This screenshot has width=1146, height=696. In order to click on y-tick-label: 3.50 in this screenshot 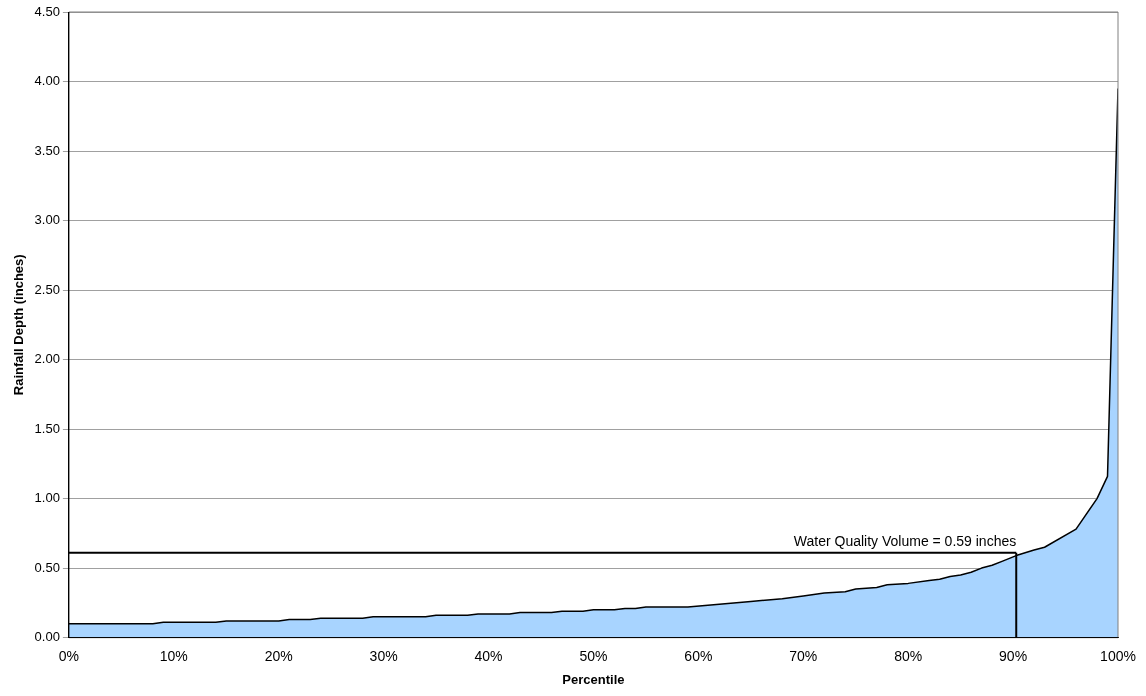, I will do `click(47, 150)`.